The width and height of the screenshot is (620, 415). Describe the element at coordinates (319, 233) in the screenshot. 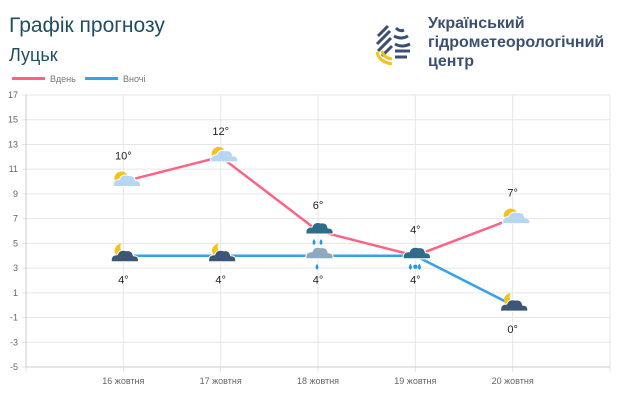

I see `rain-cloud-icon` at that location.